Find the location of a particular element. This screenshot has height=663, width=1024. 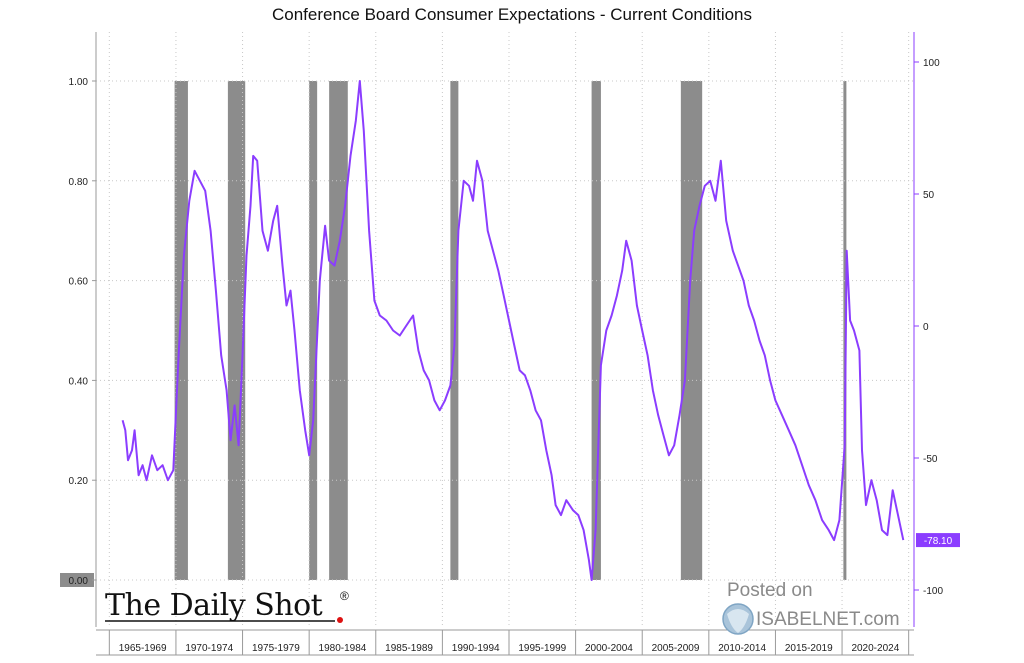

right-axis-ticks: -100 -50 0 50 100 is located at coordinates (928, 327).